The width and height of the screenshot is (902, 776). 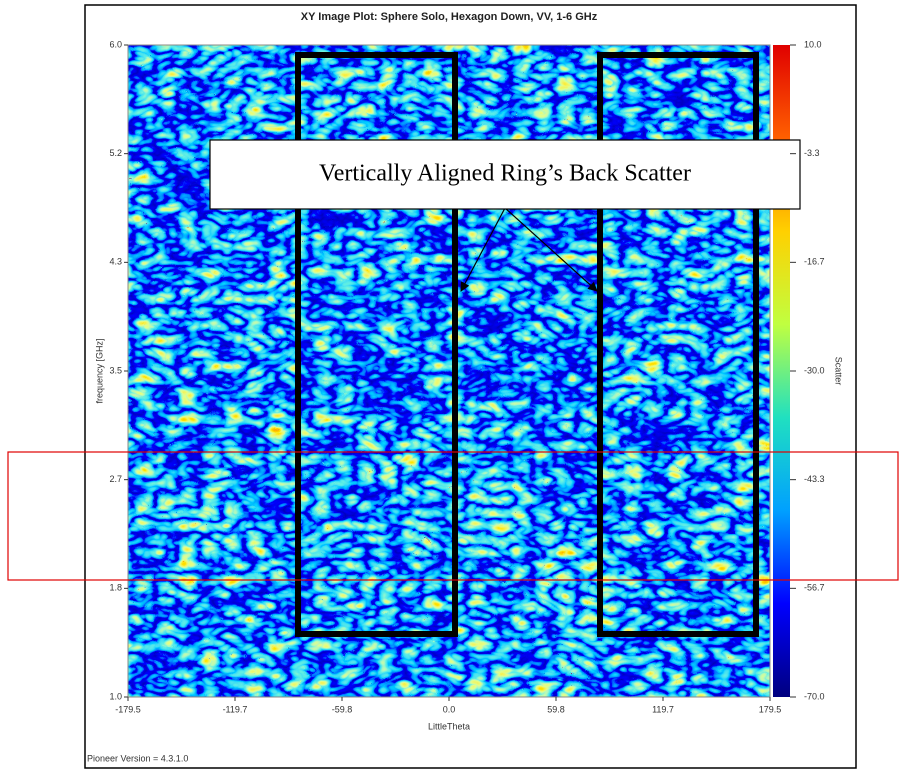 What do you see at coordinates (115, 153) in the screenshot?
I see `y-tick-label: 5.2` at bounding box center [115, 153].